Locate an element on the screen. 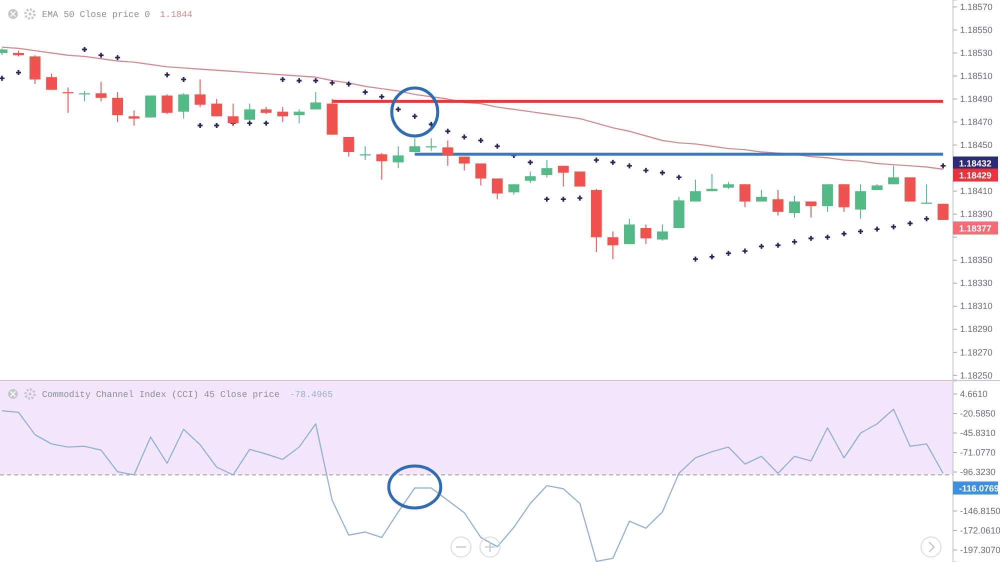 This screenshot has width=1000, height=562. y-tick-label: 1.18270 is located at coordinates (976, 352).